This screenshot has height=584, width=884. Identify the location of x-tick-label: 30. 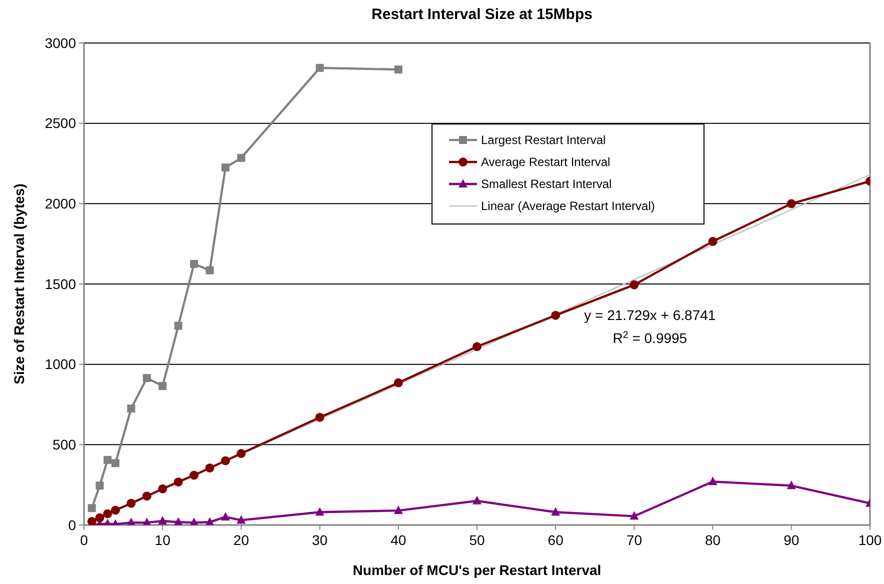
(320, 540).